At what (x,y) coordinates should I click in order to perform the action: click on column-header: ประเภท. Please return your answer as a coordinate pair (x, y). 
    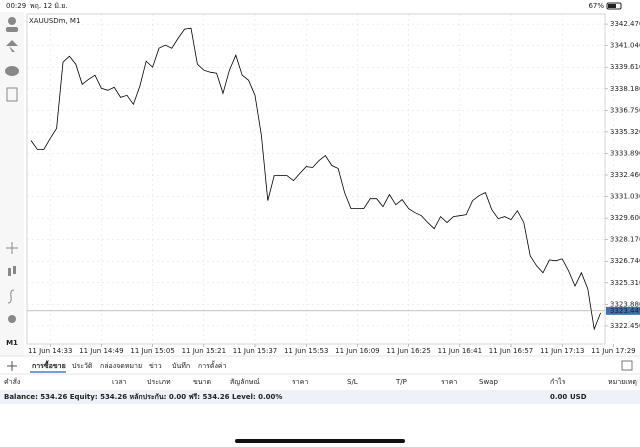
    Looking at the image, I should click on (159, 382).